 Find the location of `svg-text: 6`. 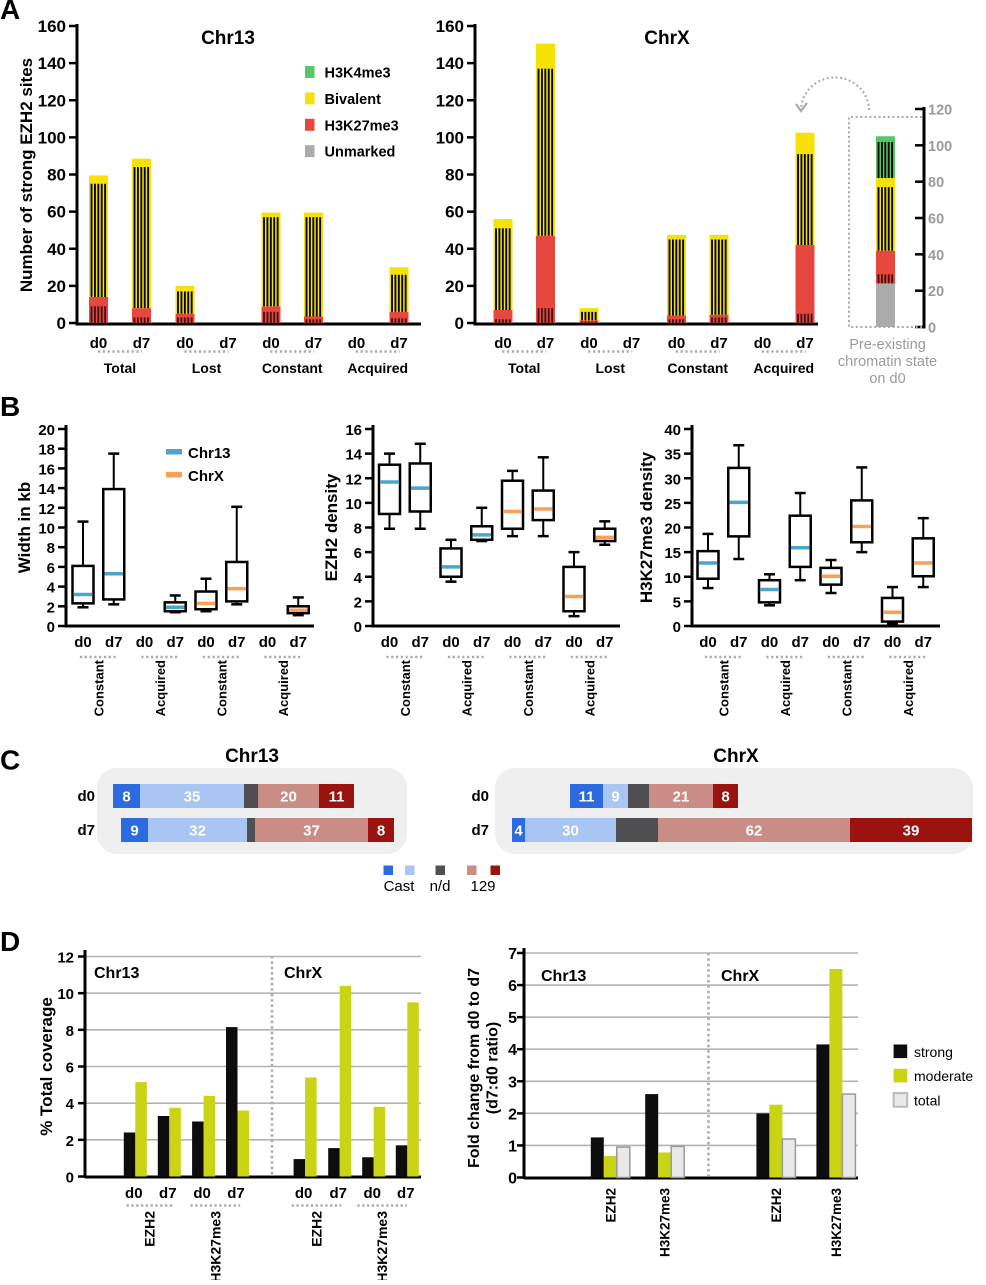

svg-text: 6 is located at coordinates (512, 986).